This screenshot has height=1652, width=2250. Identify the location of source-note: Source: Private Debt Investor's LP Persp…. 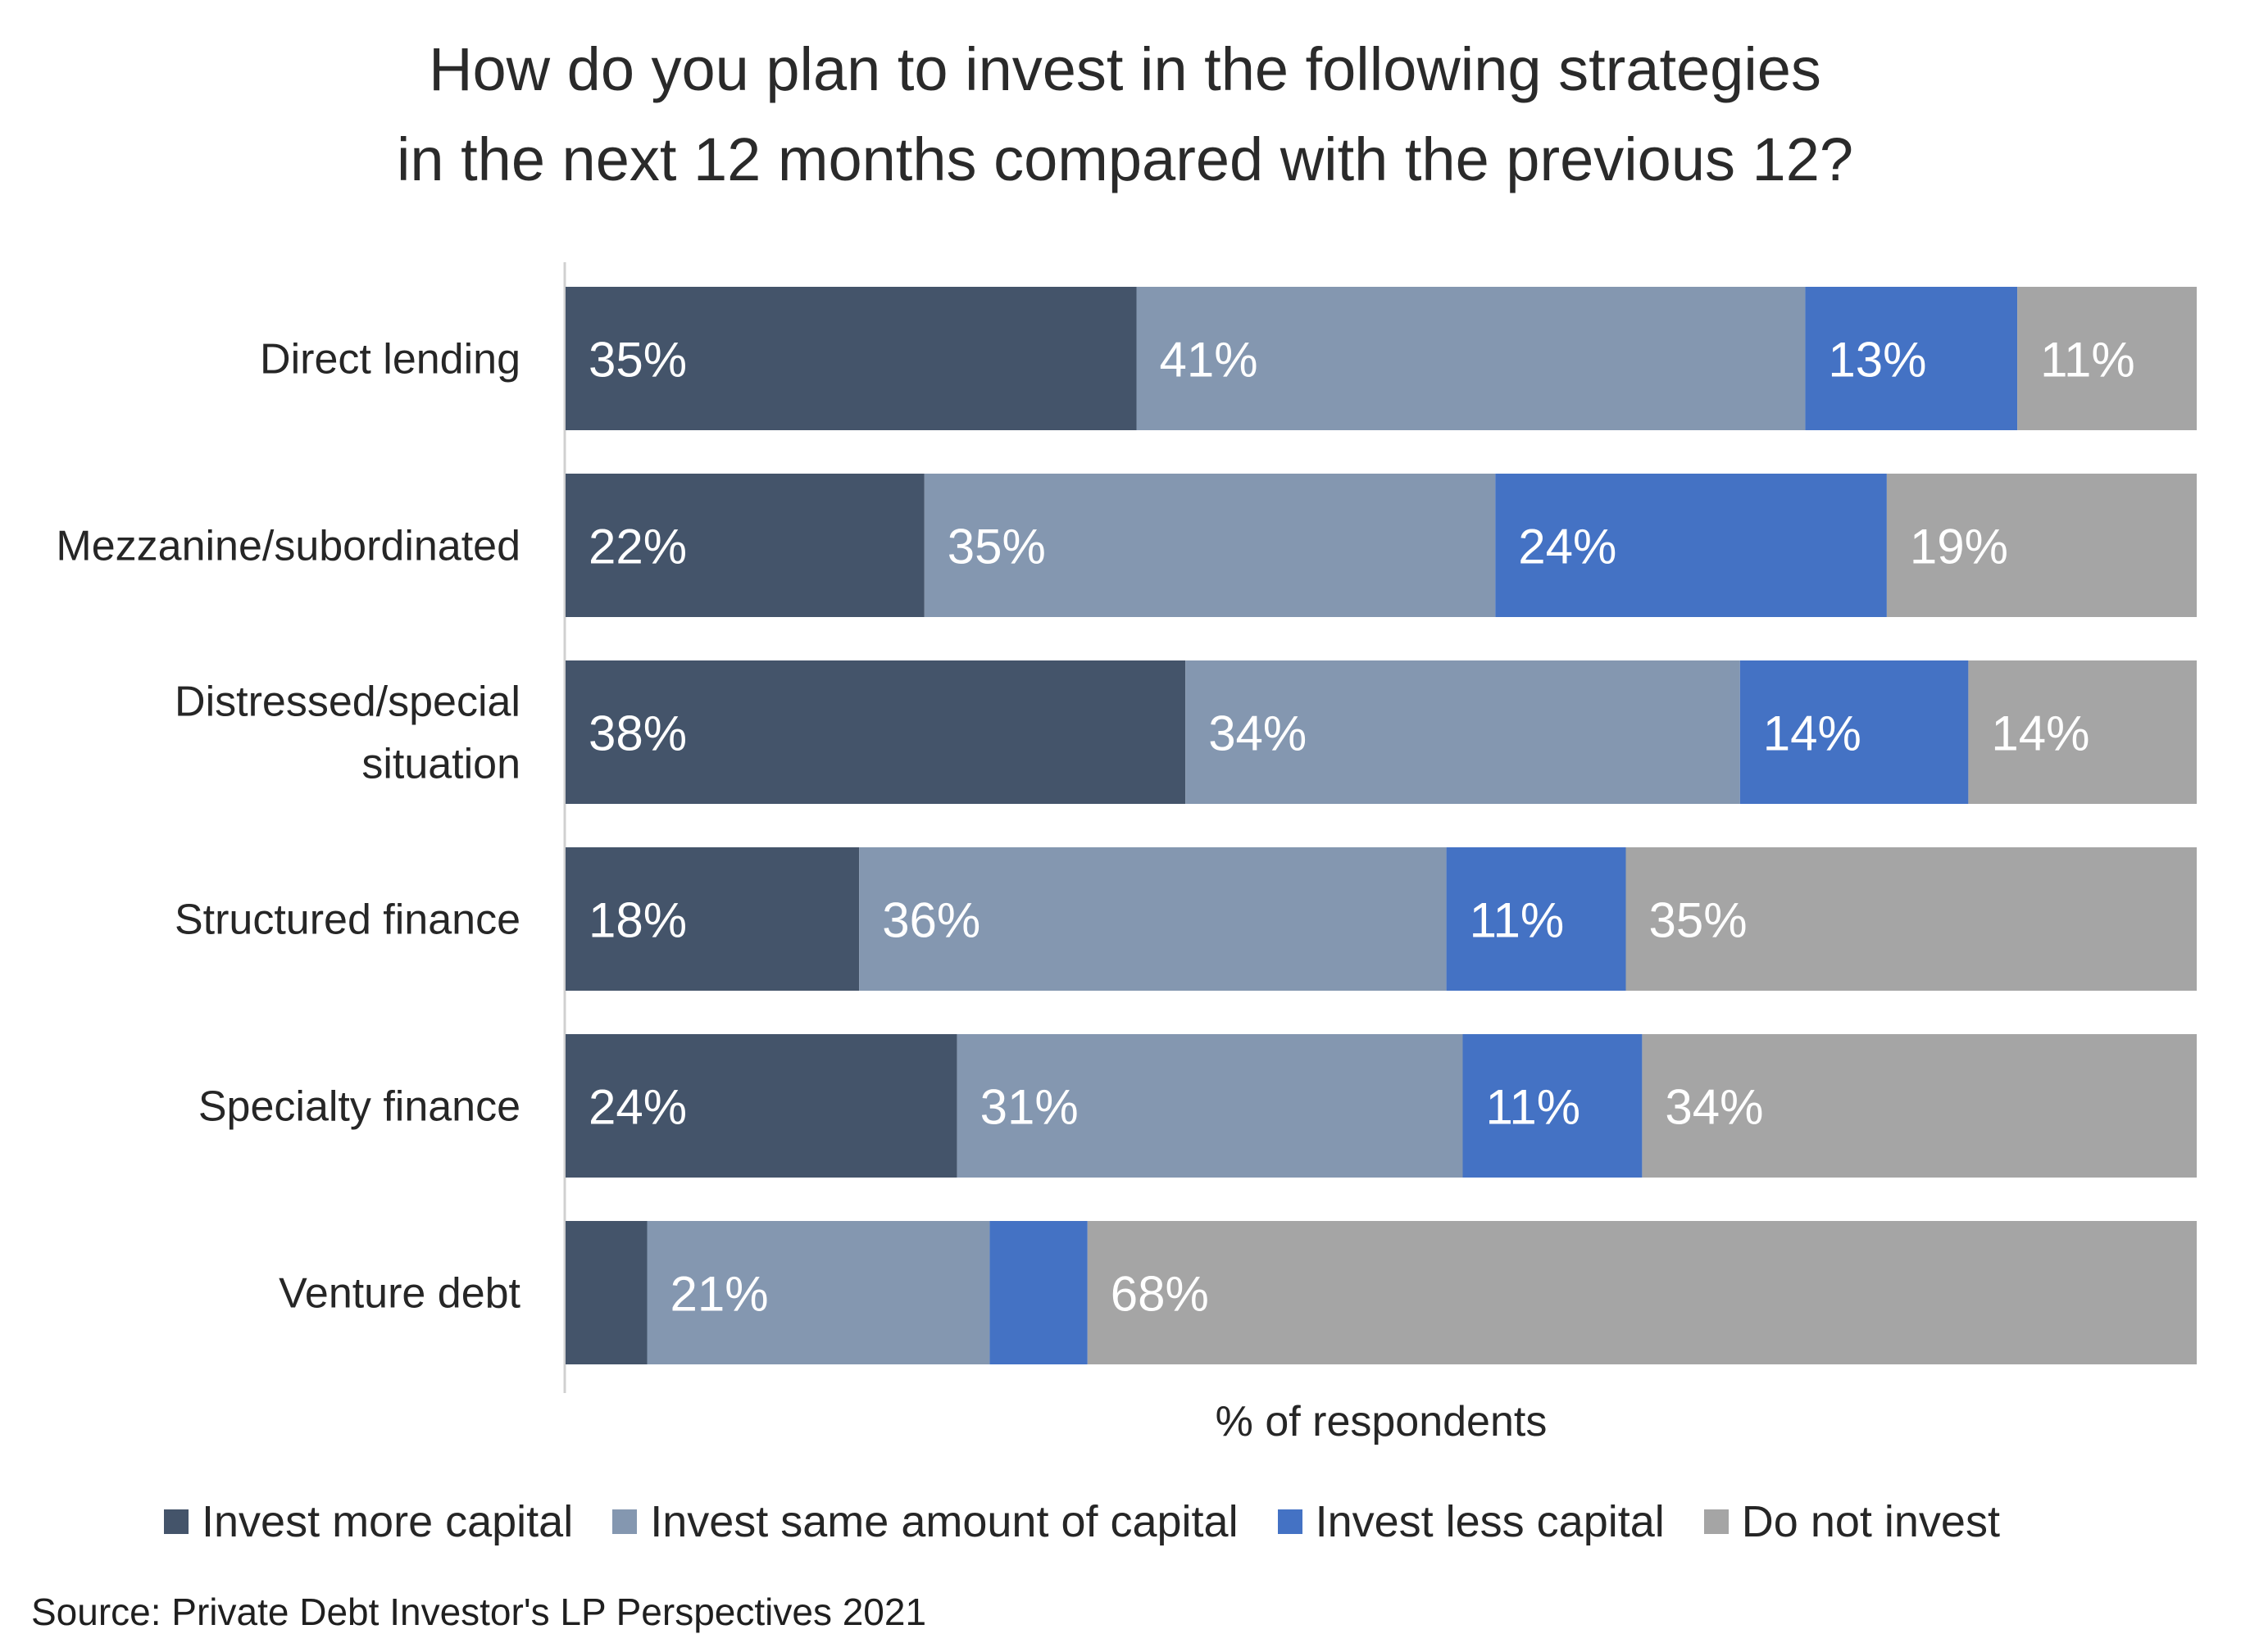
(479, 1612).